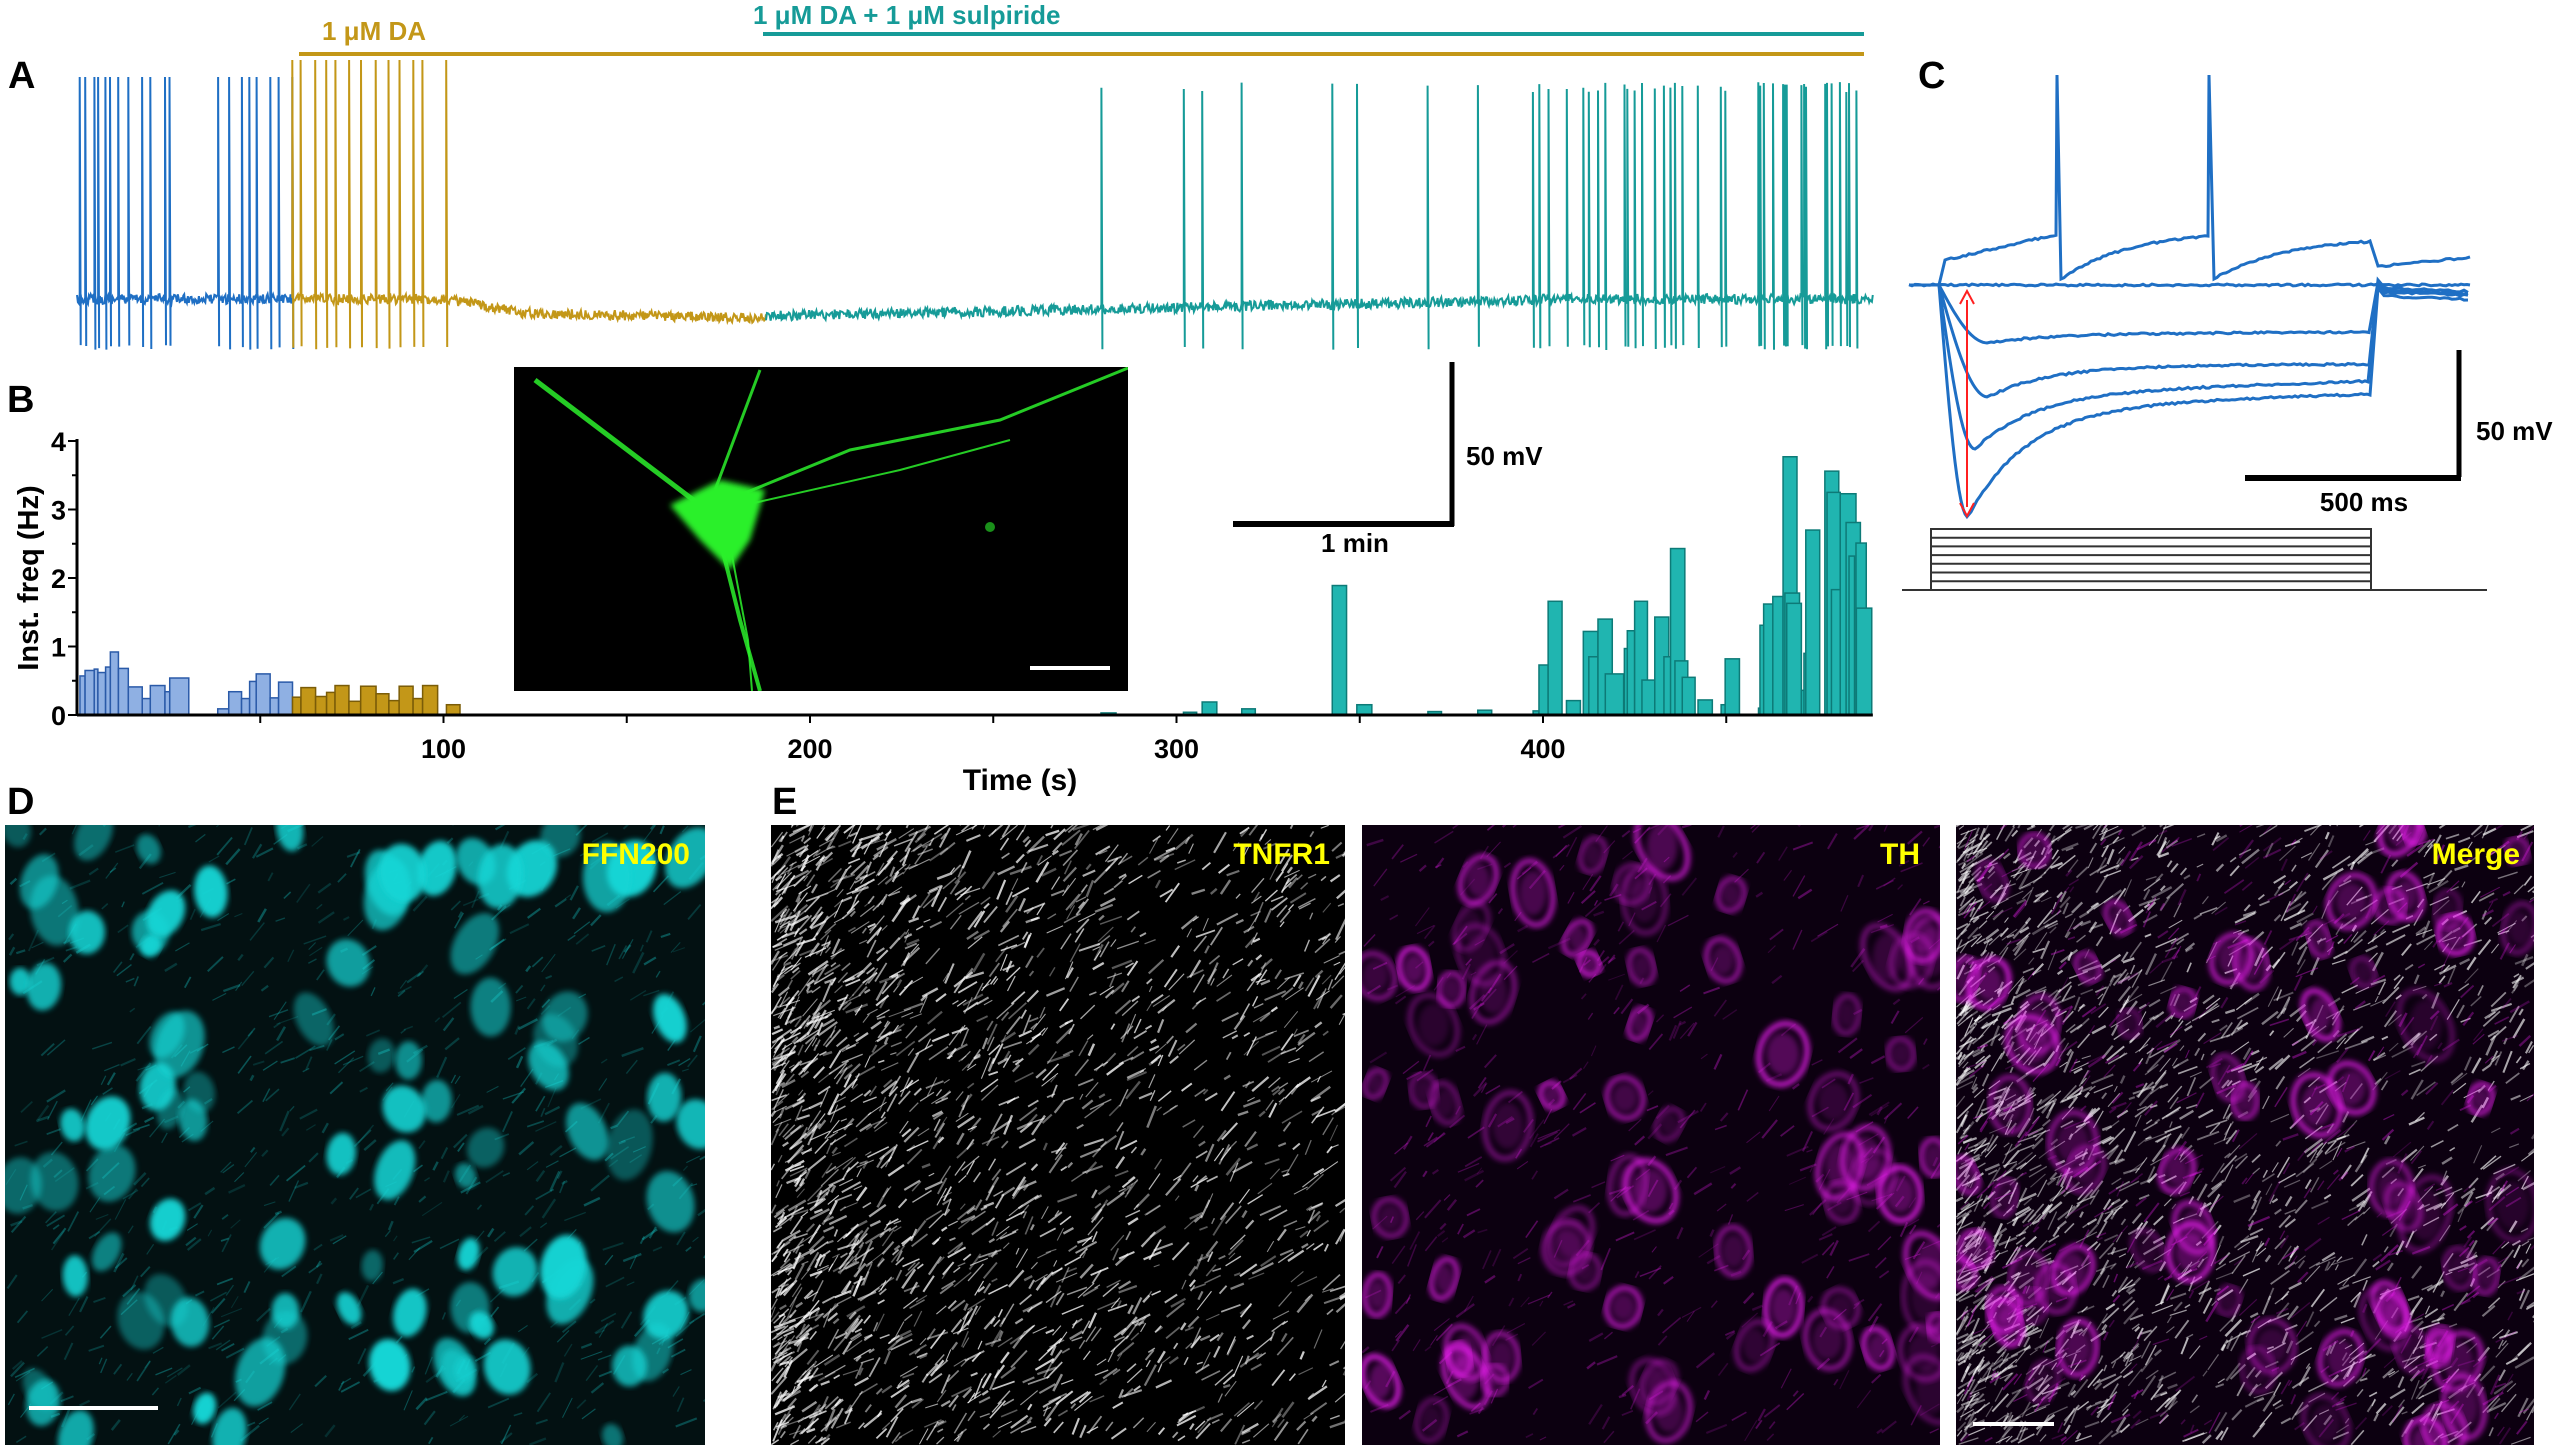  What do you see at coordinates (2151, 559) in the screenshot?
I see `stimulus-step` at bounding box center [2151, 559].